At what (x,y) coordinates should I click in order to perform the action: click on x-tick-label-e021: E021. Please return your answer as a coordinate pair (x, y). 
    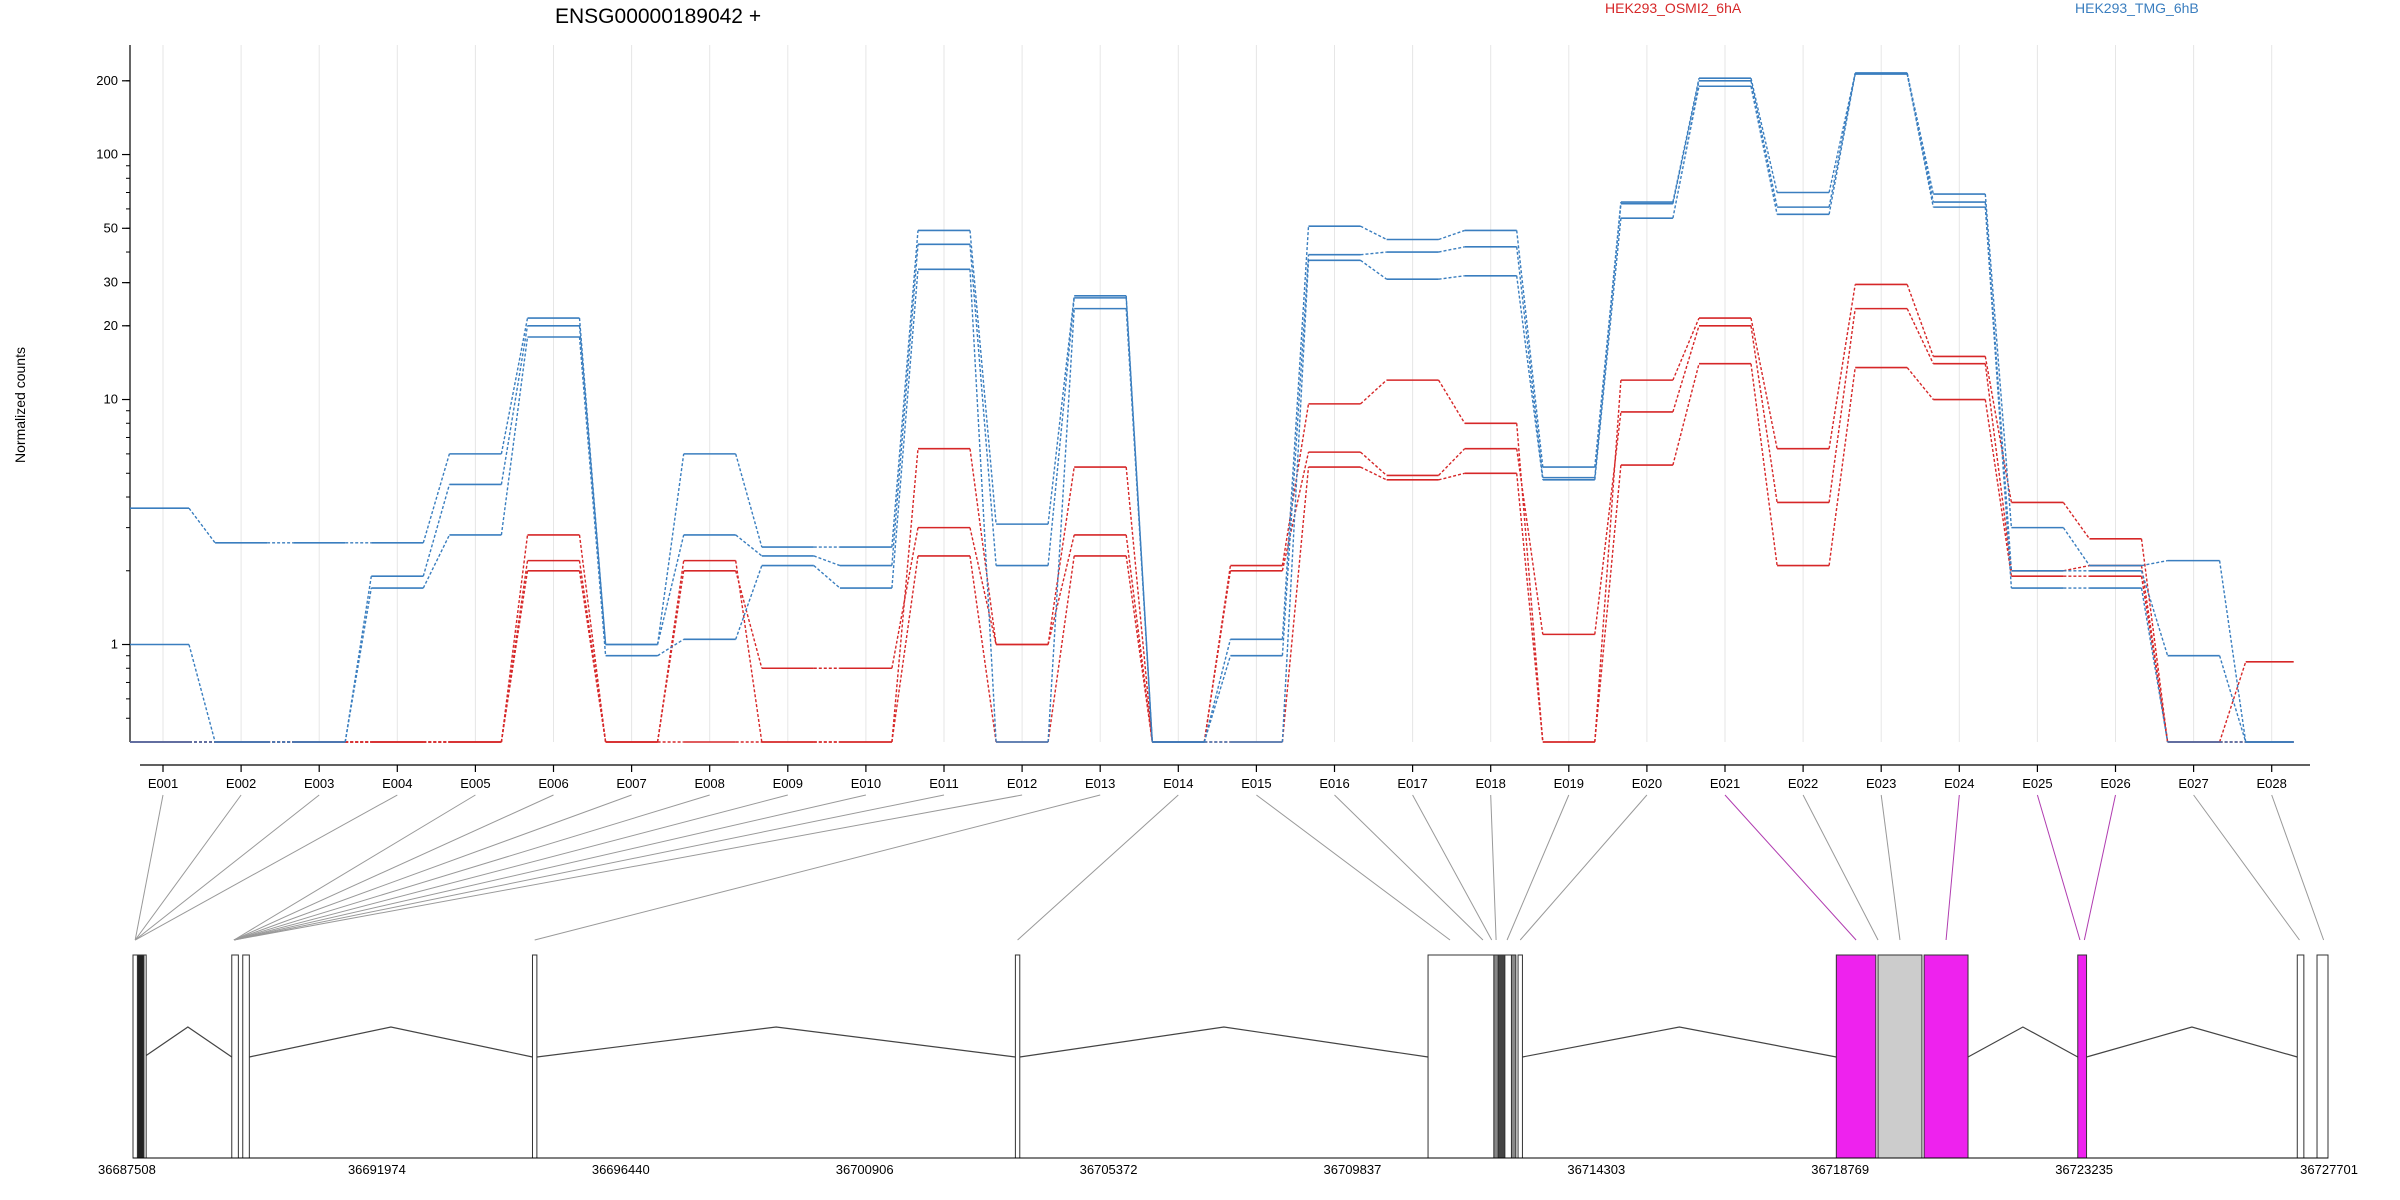
    Looking at the image, I should click on (1725, 783).